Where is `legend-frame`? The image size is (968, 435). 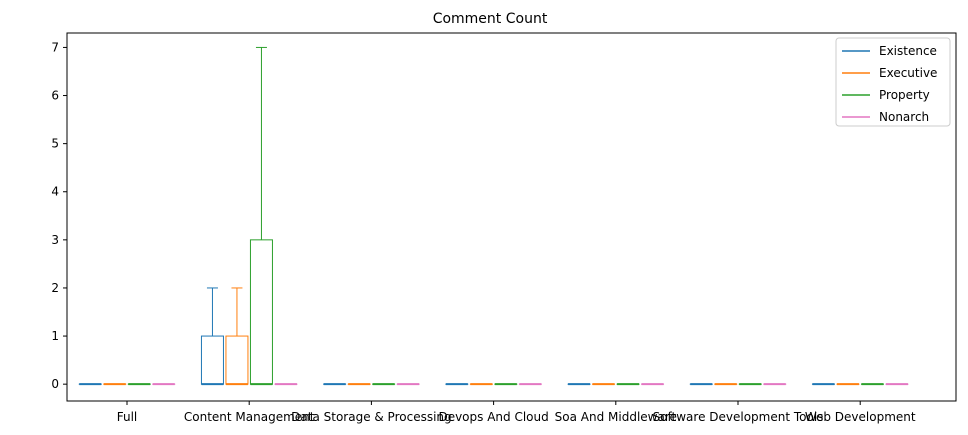 legend-frame is located at coordinates (893, 82).